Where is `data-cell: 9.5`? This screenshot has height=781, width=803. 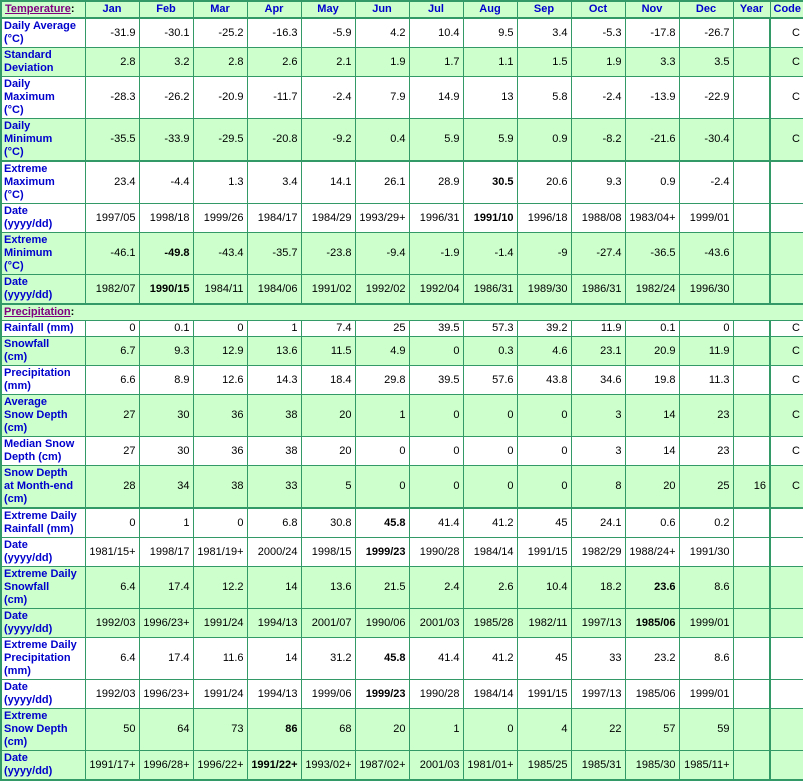 data-cell: 9.5 is located at coordinates (490, 32).